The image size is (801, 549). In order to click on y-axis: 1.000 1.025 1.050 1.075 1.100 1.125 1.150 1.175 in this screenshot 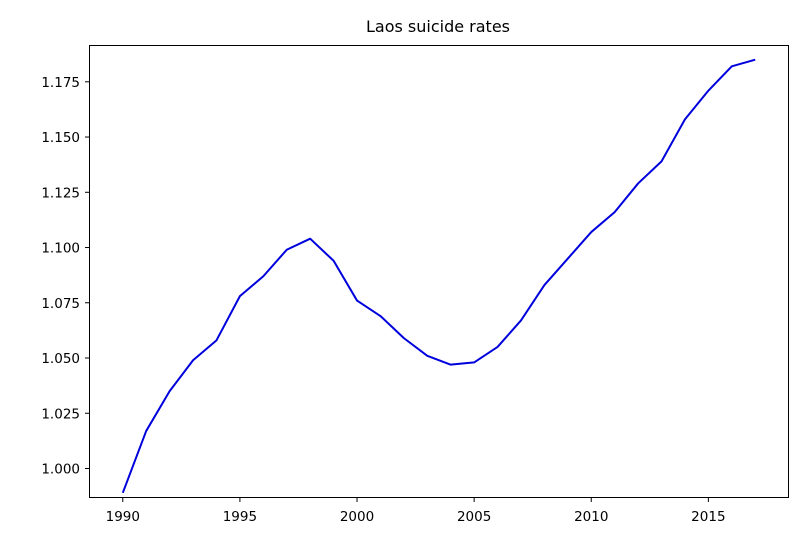, I will do `click(65, 276)`.